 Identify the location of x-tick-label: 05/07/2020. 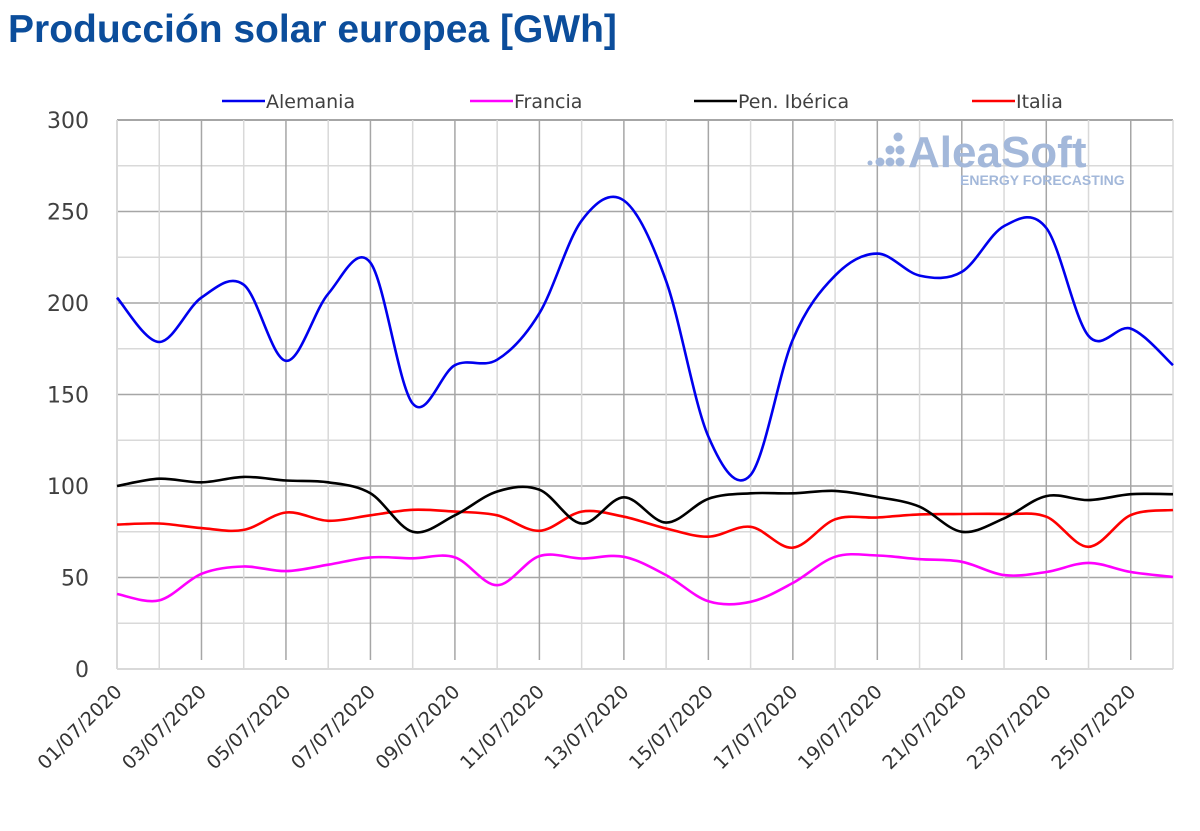
(248, 727).